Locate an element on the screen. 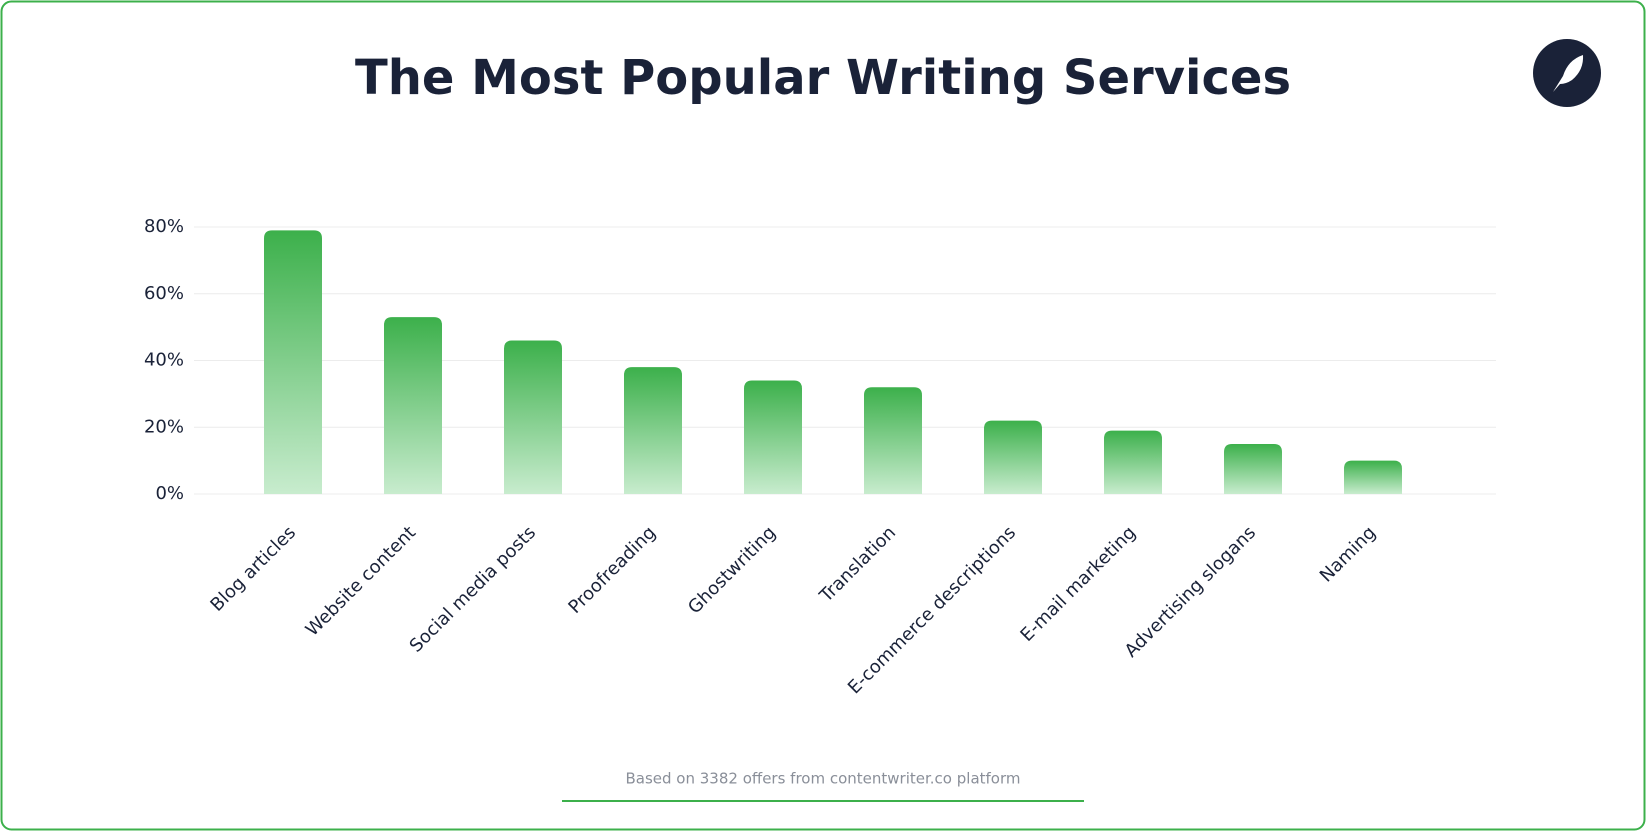 This screenshot has width=1646, height=831. y-tick-label: 20% is located at coordinates (164, 426).